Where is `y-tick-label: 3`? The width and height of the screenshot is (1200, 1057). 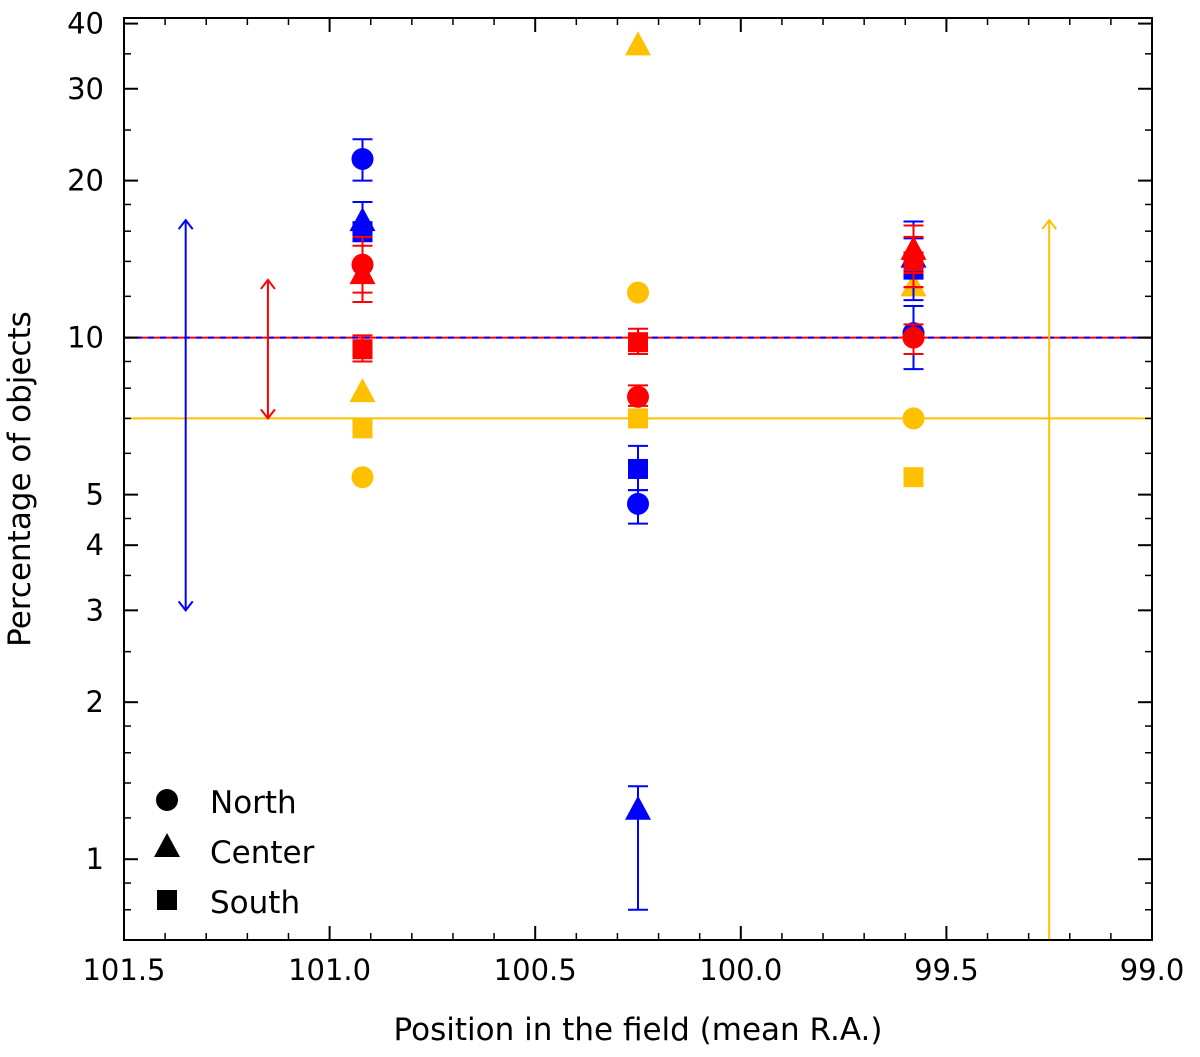
y-tick-label: 3 is located at coordinates (95, 610).